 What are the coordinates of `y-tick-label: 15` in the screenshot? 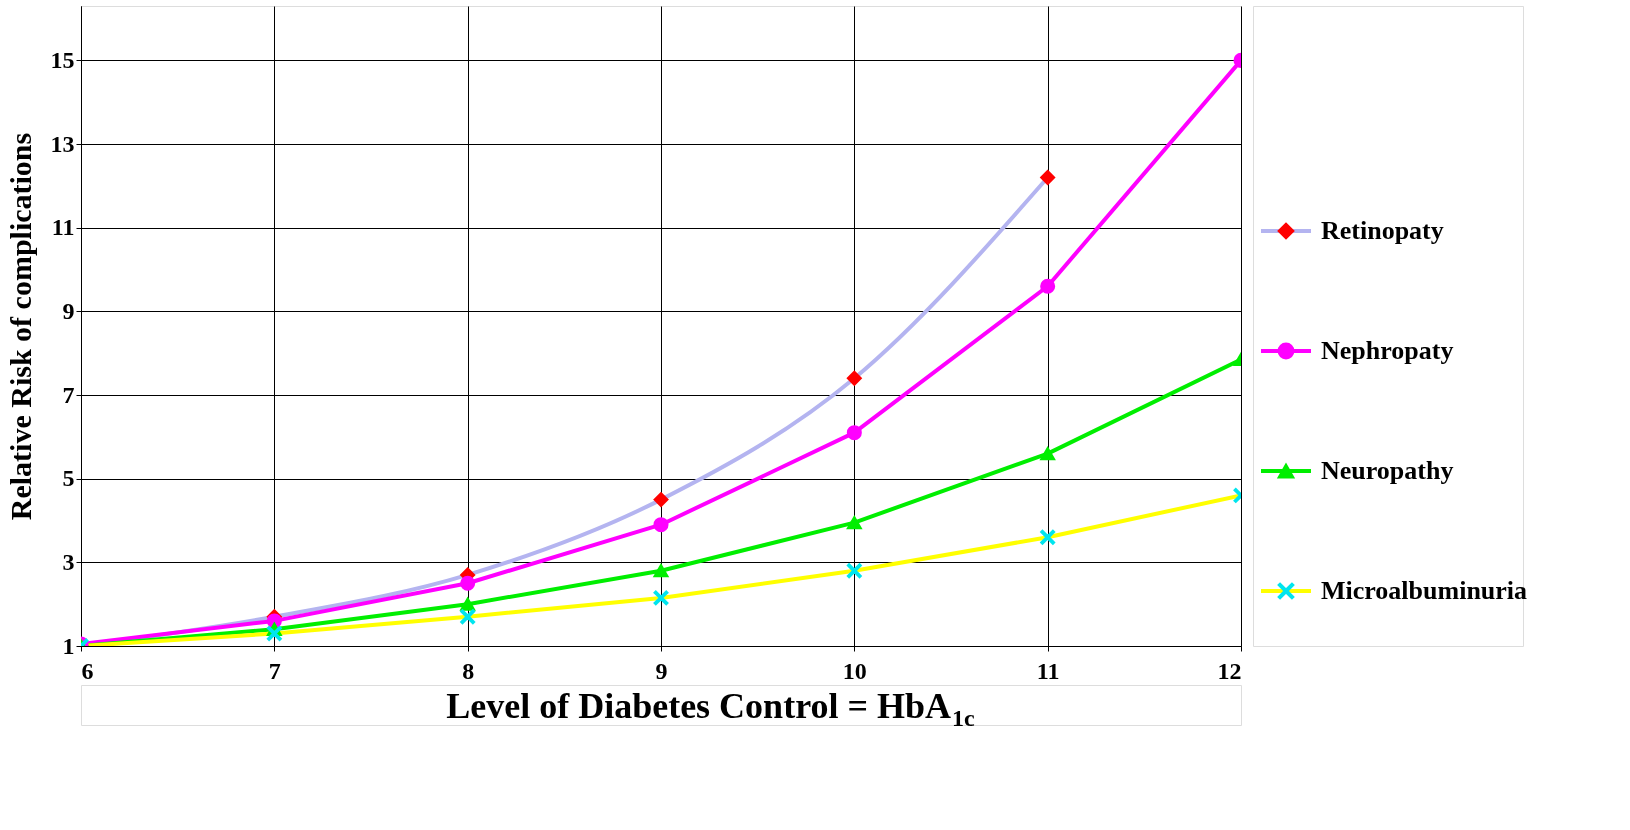 It's located at (62, 59).